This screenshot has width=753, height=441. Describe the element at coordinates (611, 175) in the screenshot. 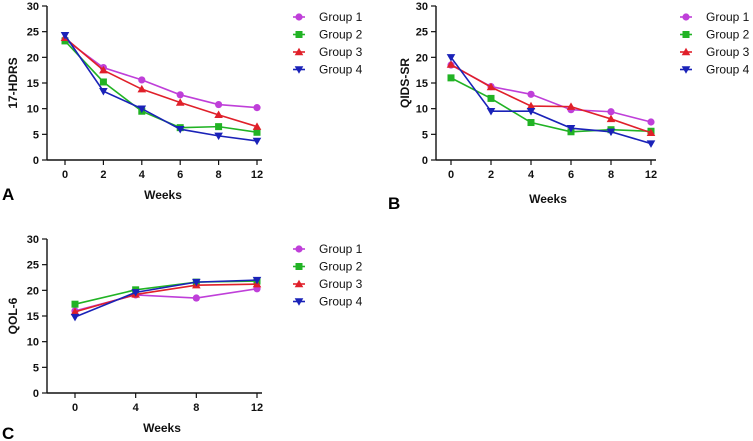

I see `x-tick-label: 8` at that location.